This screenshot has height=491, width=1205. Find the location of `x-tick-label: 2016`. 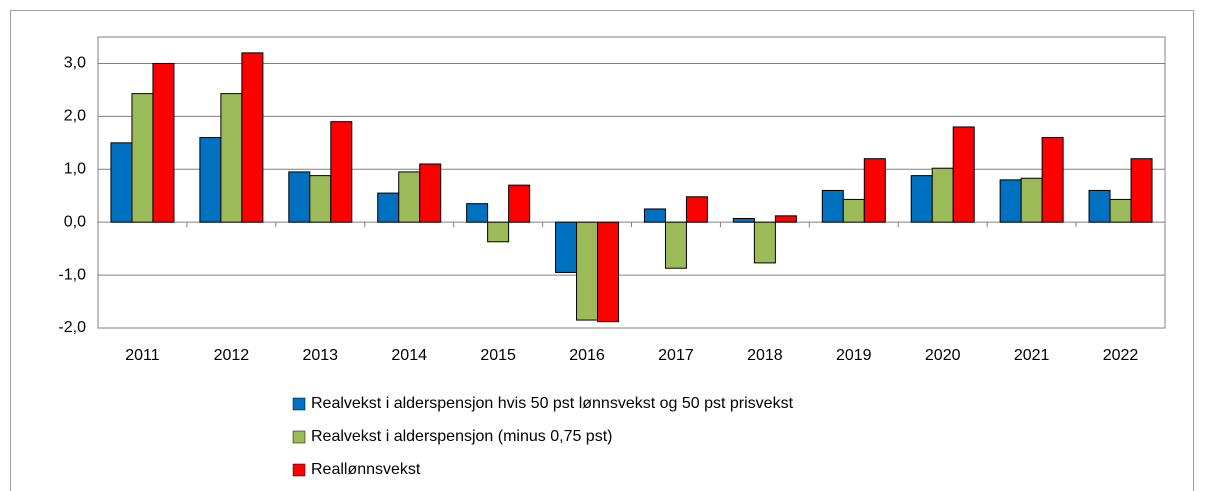

x-tick-label: 2016 is located at coordinates (587, 355).